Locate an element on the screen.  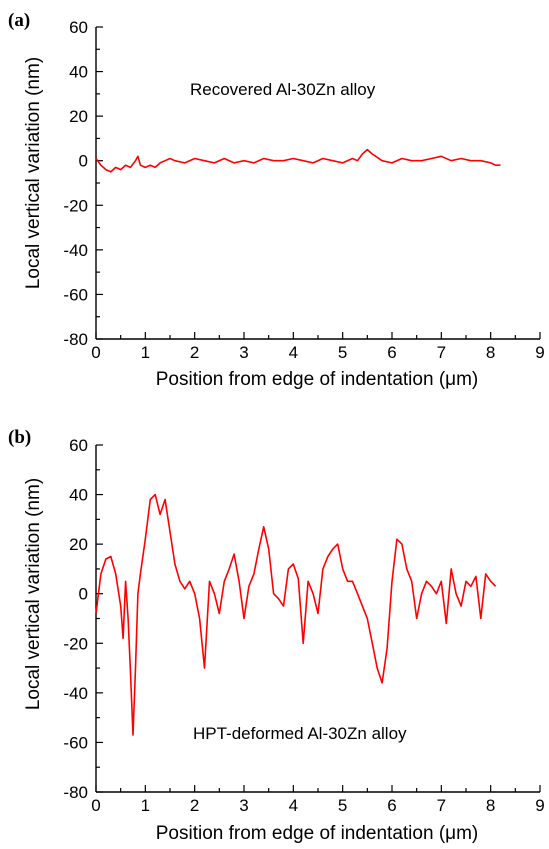
panel-a-series-line is located at coordinates (298, 160).